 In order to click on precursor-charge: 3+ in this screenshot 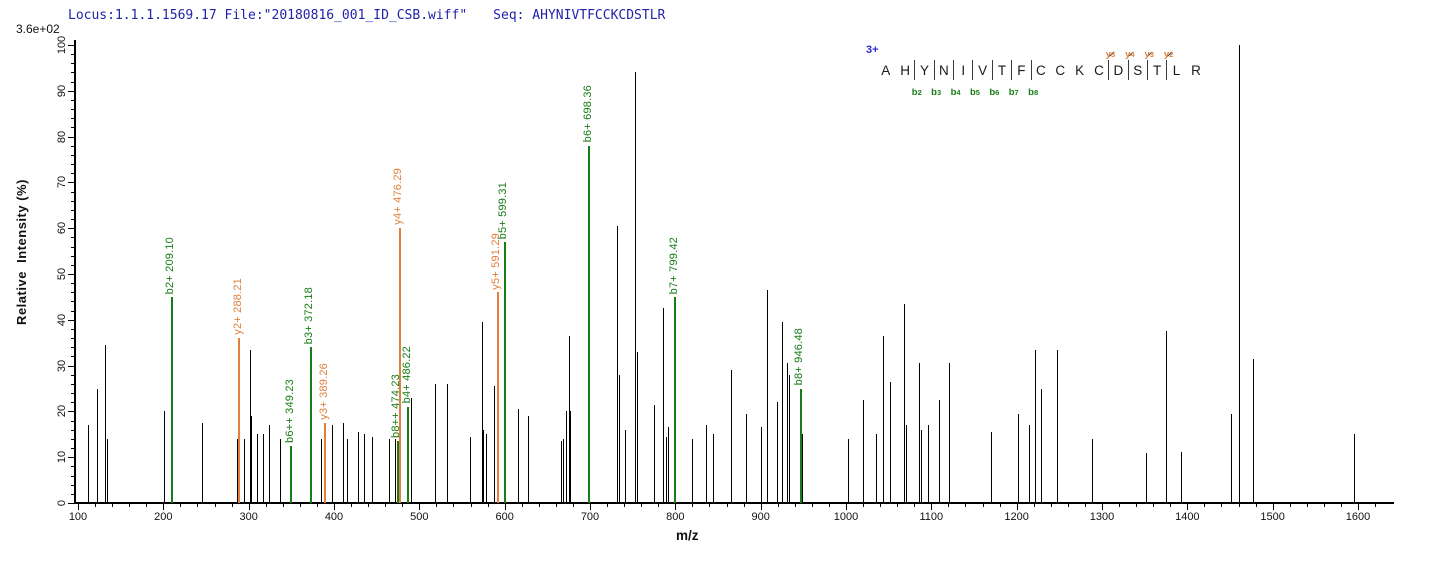, I will do `click(872, 50)`.